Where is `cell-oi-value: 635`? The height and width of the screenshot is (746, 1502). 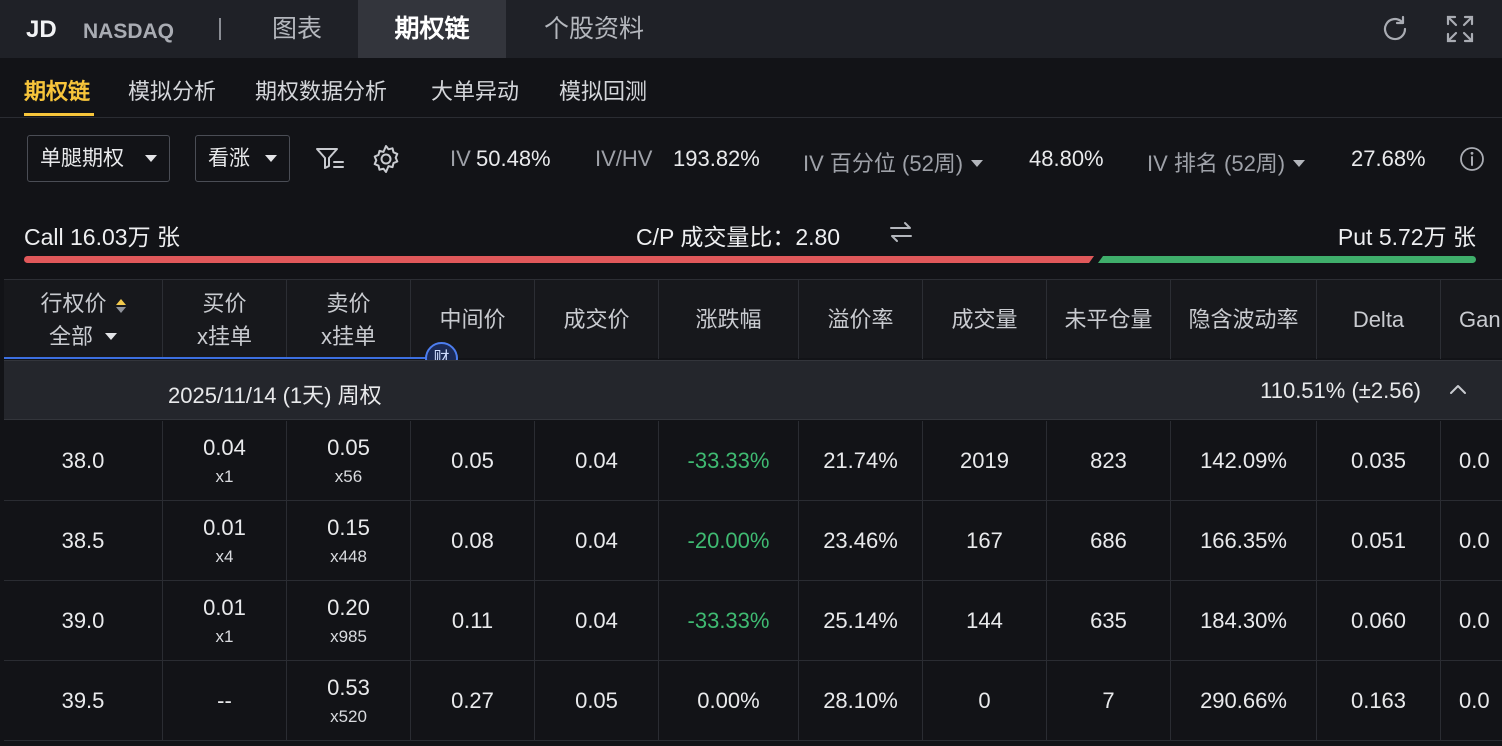
cell-oi-value: 635 is located at coordinates (1108, 620).